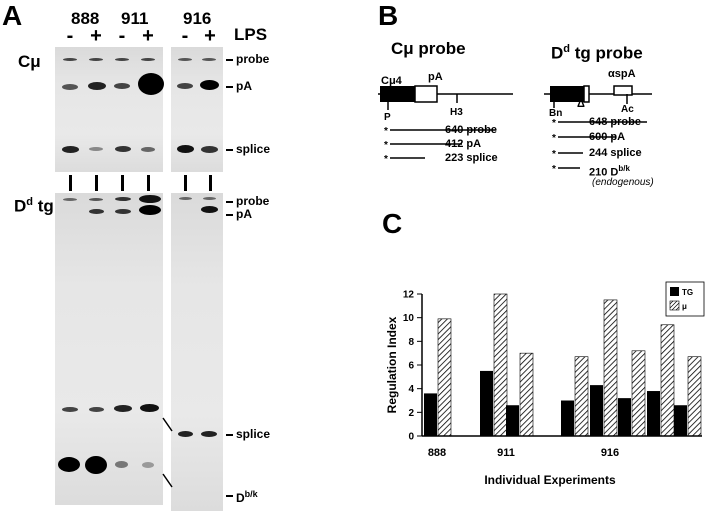  Describe the element at coordinates (437, 453) in the screenshot. I see `group-label: 888` at that location.